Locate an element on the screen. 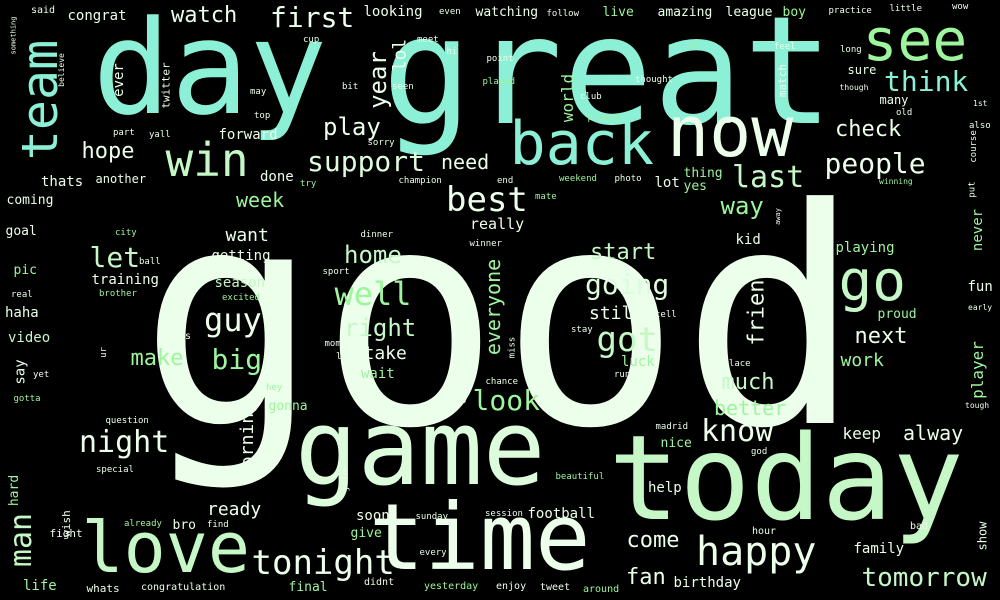 This screenshot has width=1000, height=600. word-wow: wow is located at coordinates (960, 6).